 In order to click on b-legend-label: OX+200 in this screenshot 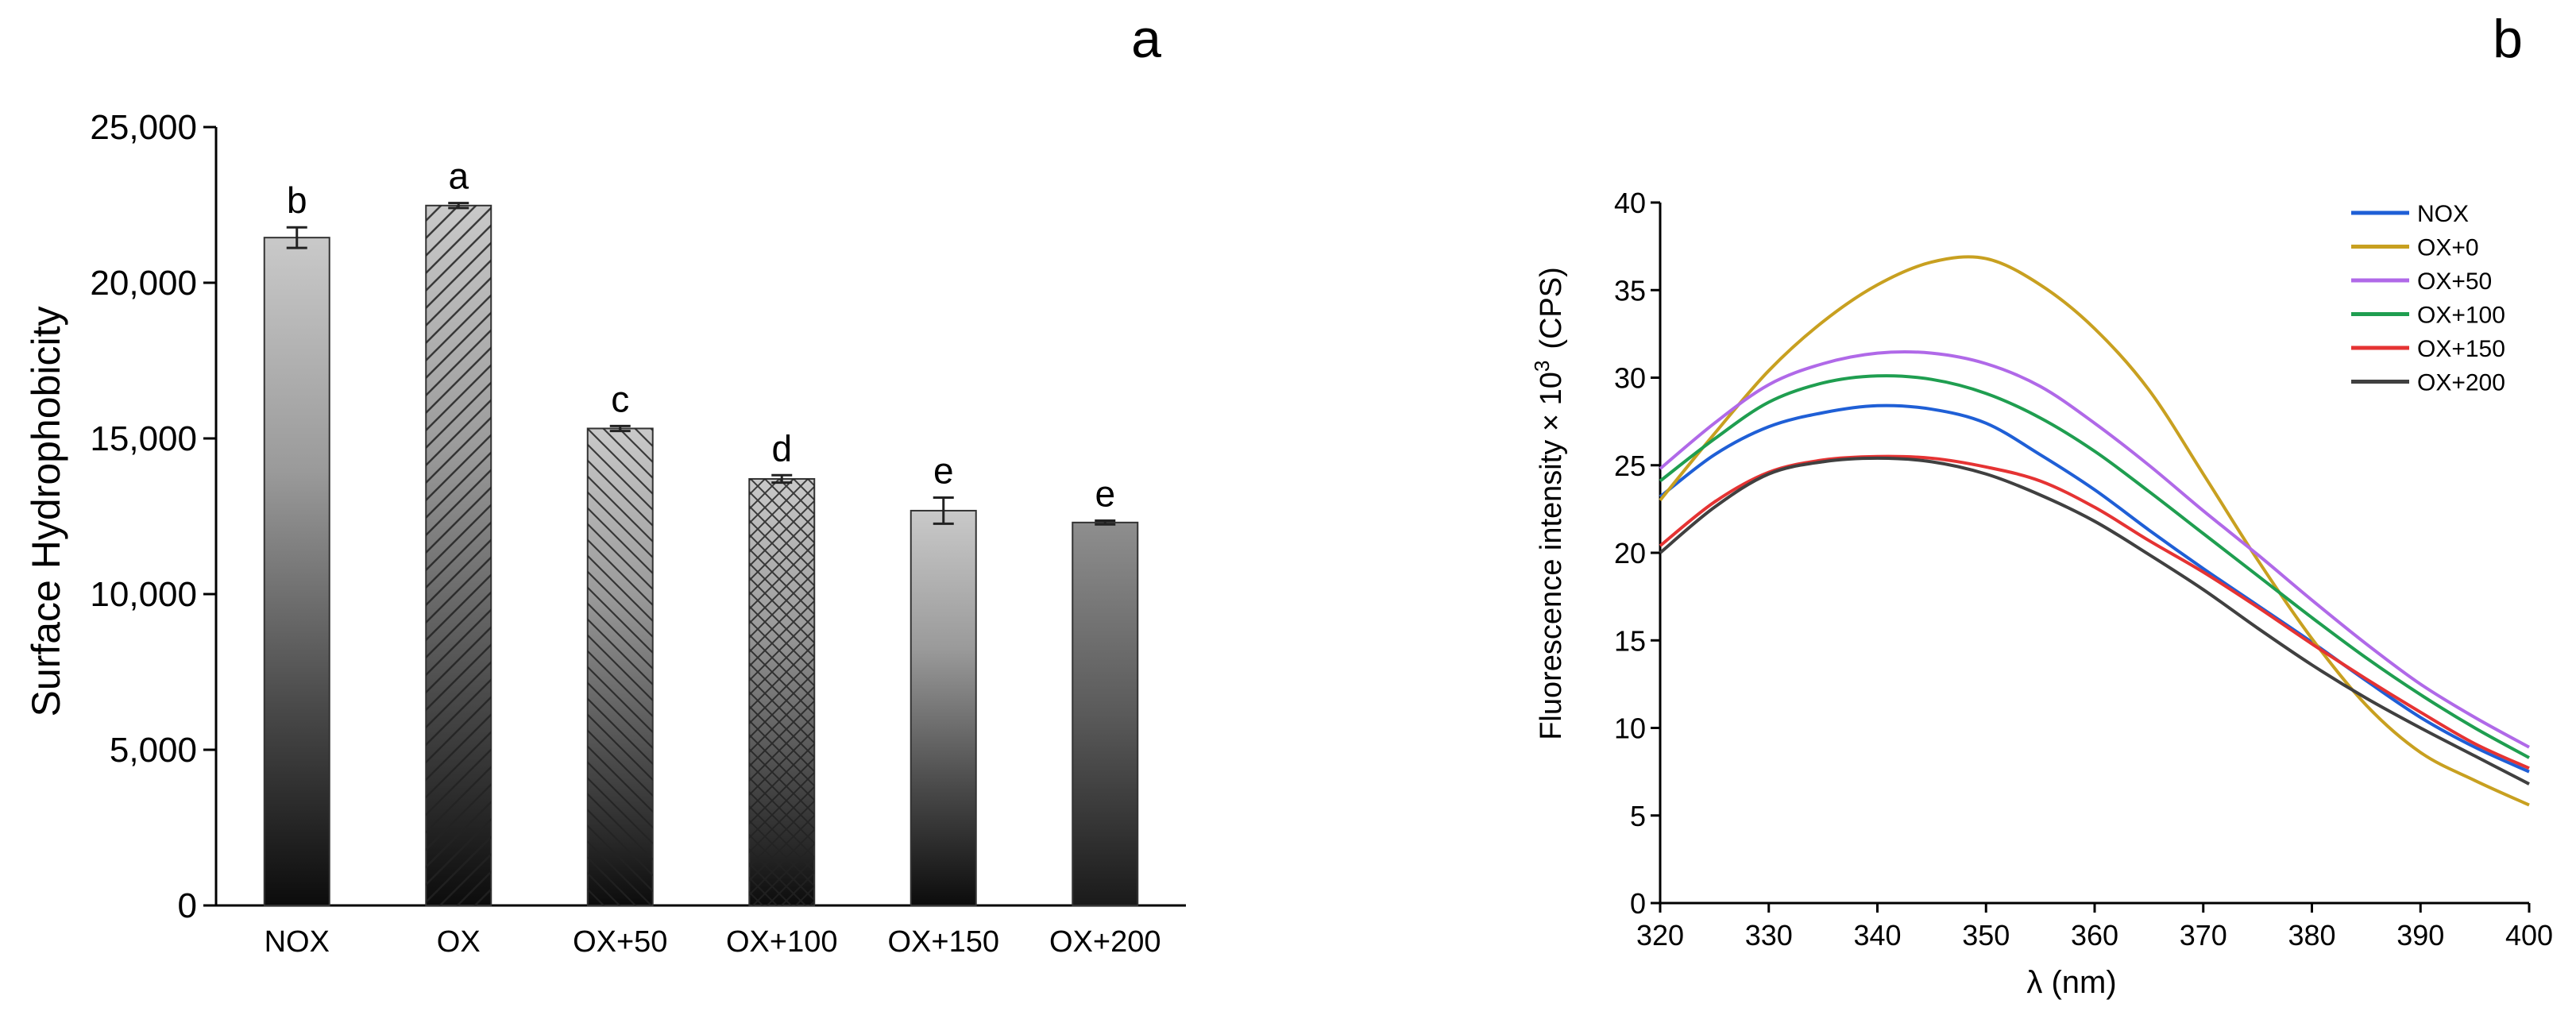, I will do `click(2461, 383)`.